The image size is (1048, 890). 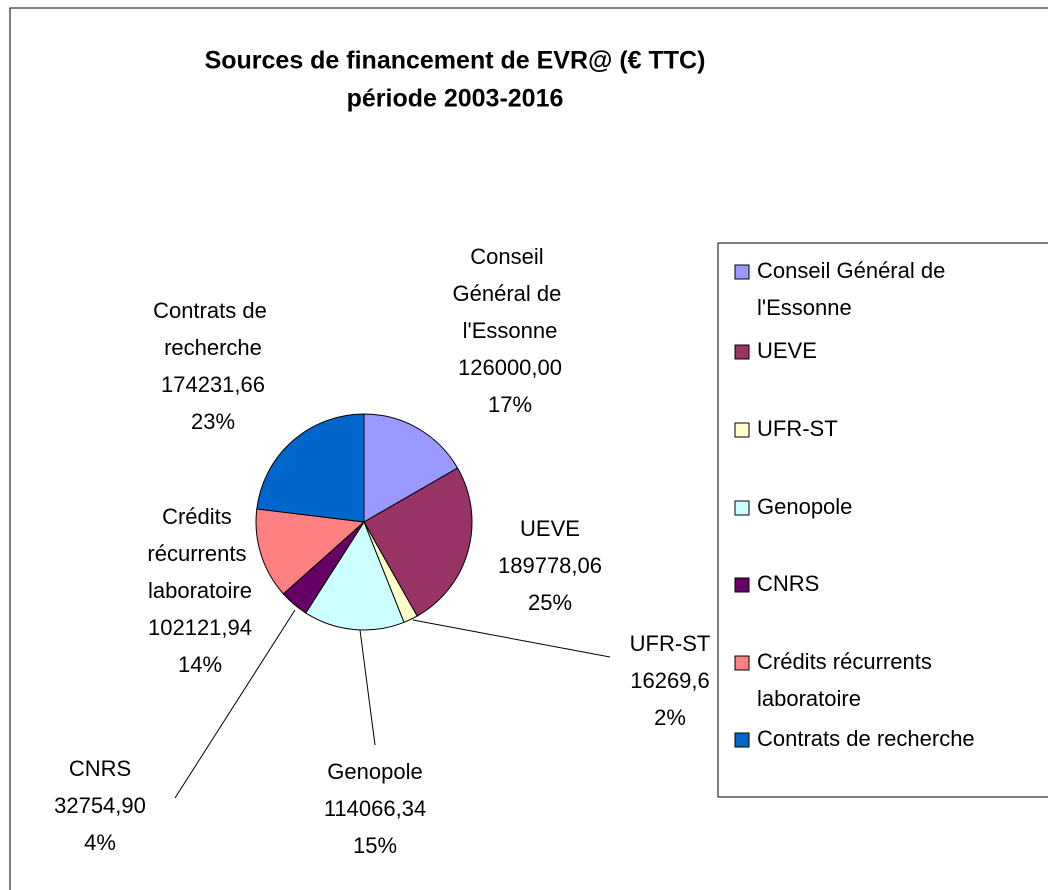 I want to click on data-label-category: UFR-ST, so click(x=670, y=643).